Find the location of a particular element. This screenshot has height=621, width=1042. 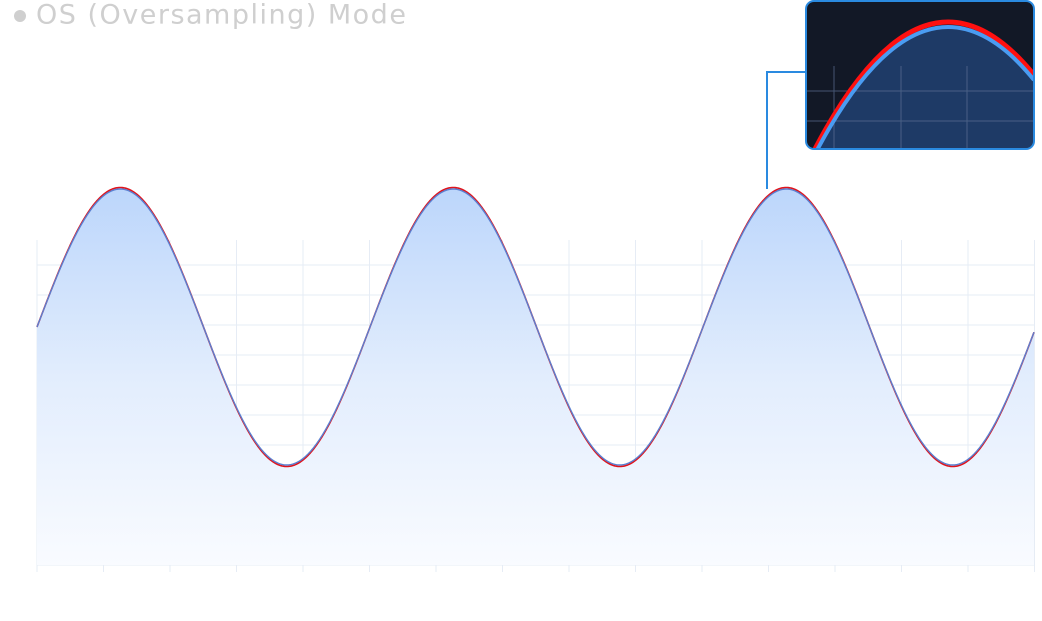

title-dot is located at coordinates (20, 16).